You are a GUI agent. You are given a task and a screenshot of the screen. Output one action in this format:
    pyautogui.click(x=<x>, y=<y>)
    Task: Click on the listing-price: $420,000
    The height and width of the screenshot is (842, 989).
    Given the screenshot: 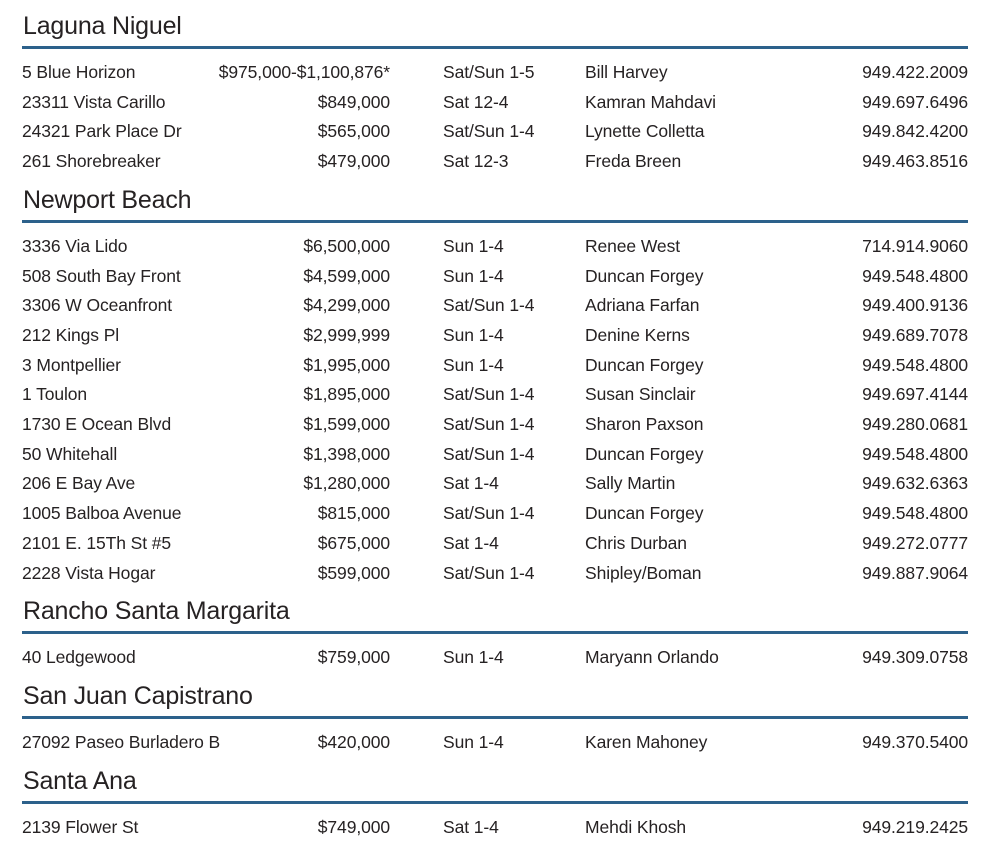 What is the action you would take?
    pyautogui.click(x=353, y=741)
    